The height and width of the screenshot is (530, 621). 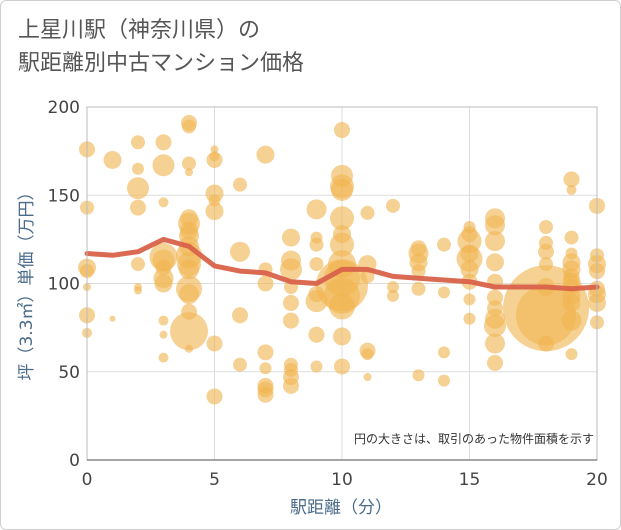 What do you see at coordinates (470, 480) in the screenshot?
I see `x-tick-label: 15` at bounding box center [470, 480].